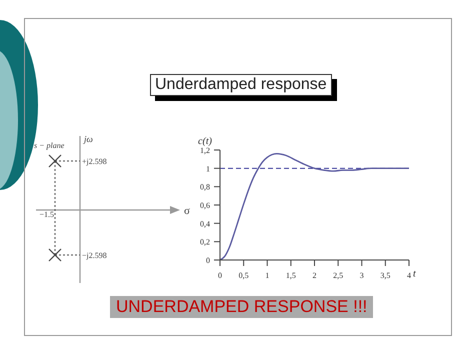 This screenshot has height=355, width=474. Describe the element at coordinates (242, 307) in the screenshot. I see `text: UNDERDAMPED RESPONSE !!!` at that location.